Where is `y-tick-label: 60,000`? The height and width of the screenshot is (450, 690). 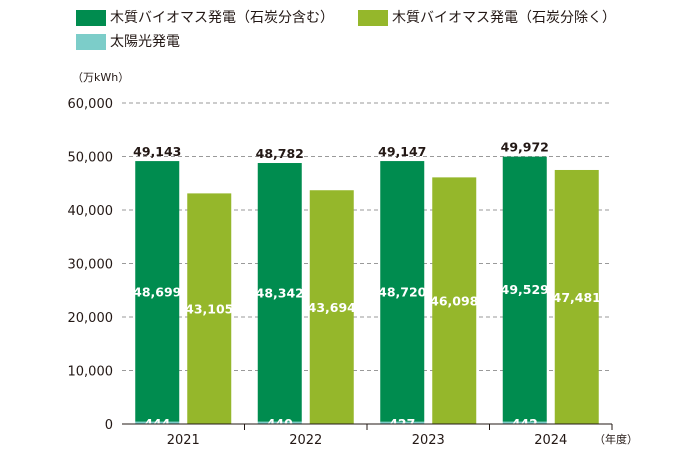 y-tick-label: 60,000 is located at coordinates (91, 104).